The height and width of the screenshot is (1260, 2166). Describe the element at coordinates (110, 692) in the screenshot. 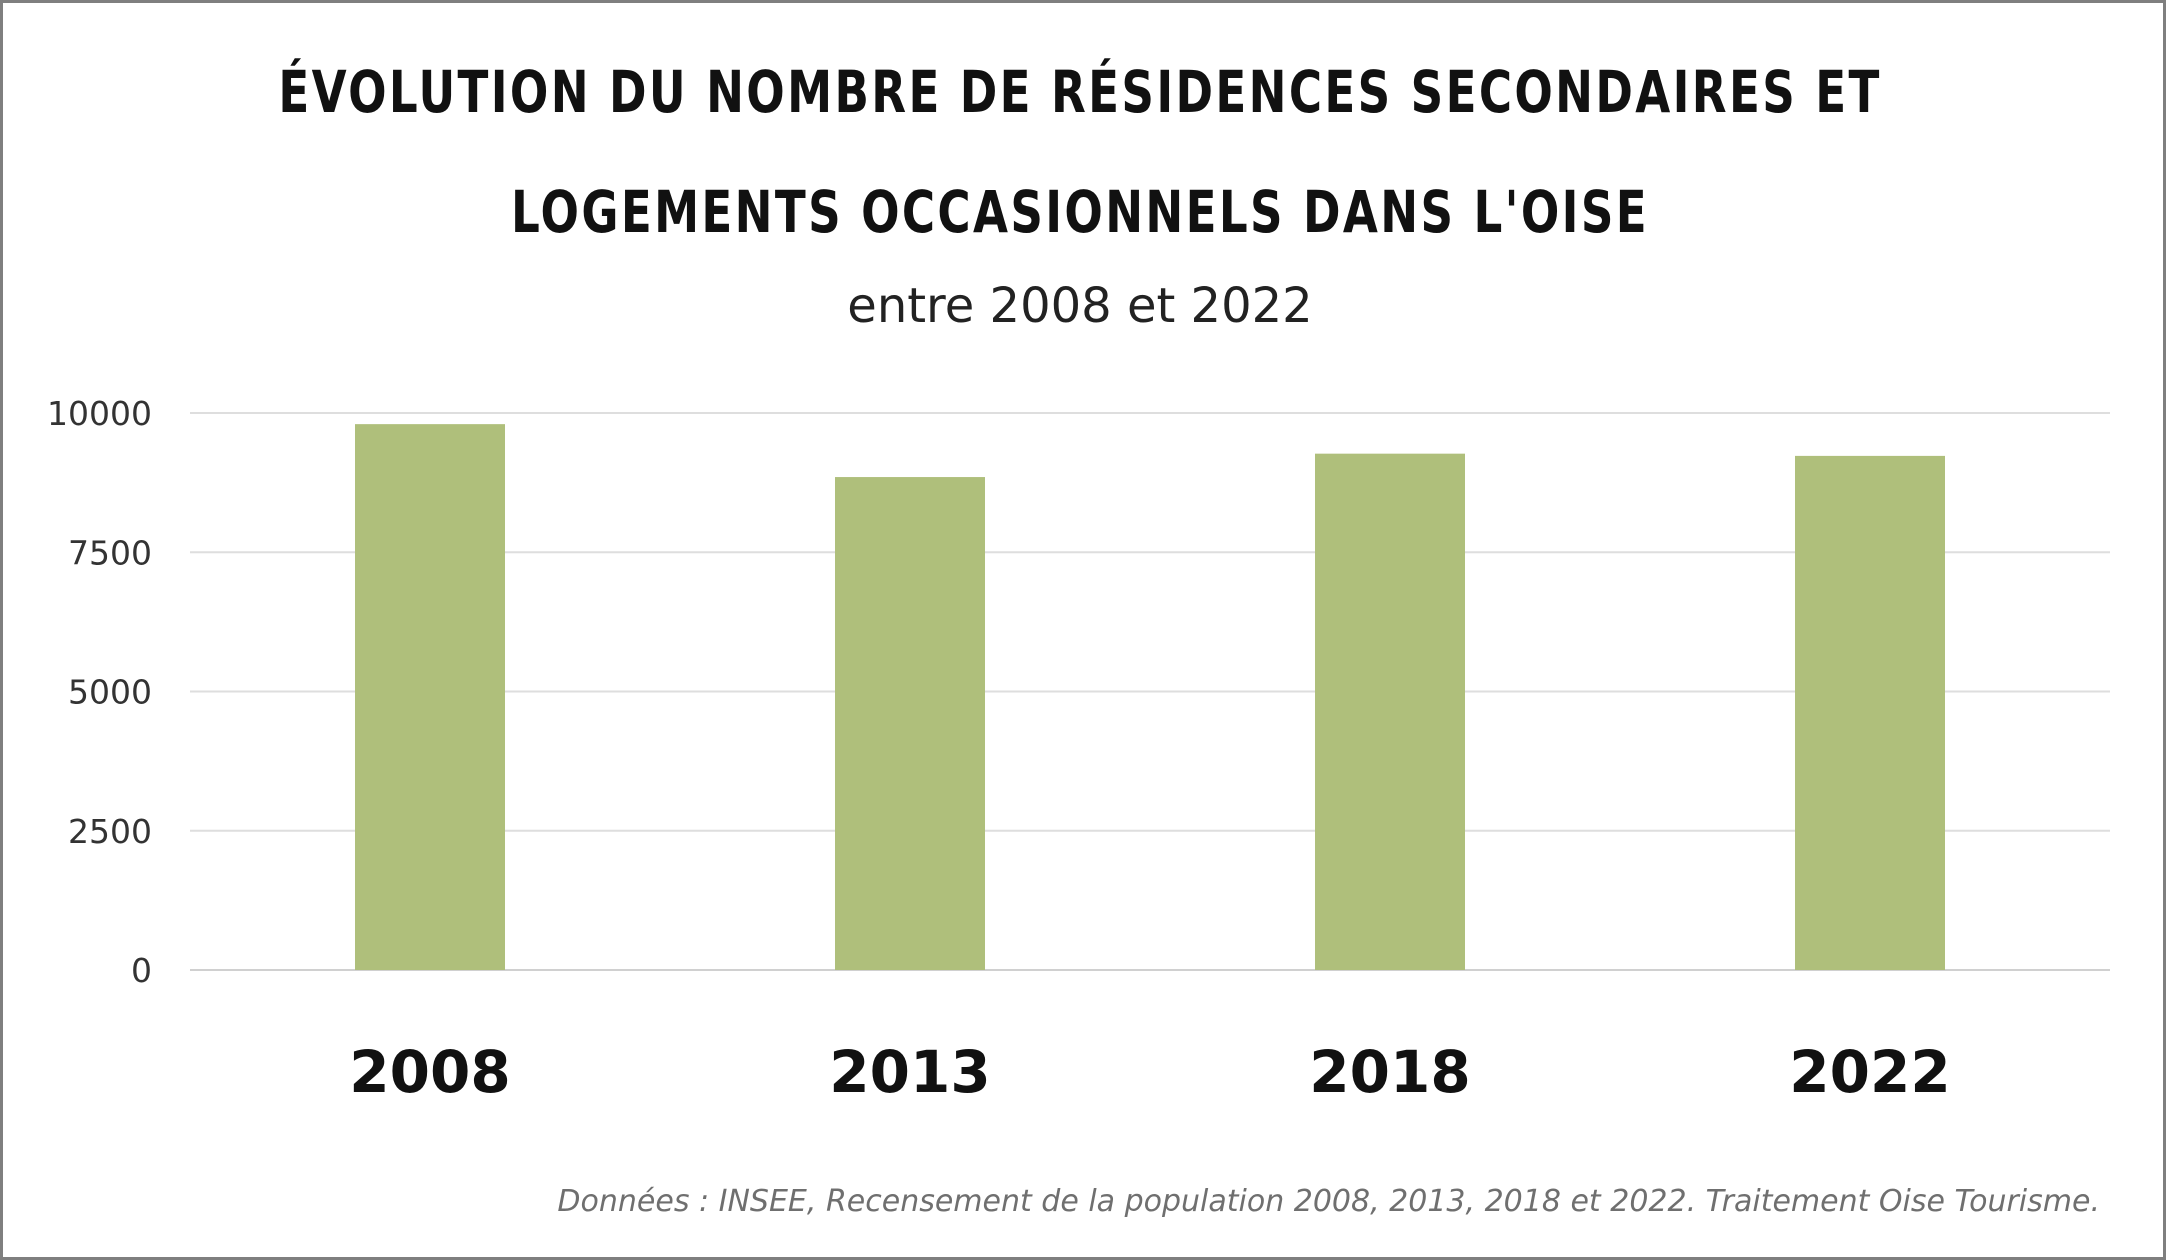

I see `y-tick-label: 5000` at that location.